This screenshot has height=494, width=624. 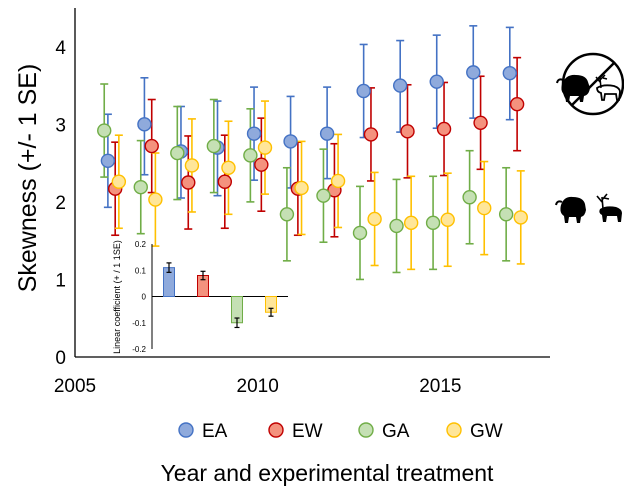 What do you see at coordinates (117, 297) in the screenshot?
I see `inset-y-axis-label: Linear coefficient (+ / 1 1SE)` at bounding box center [117, 297].